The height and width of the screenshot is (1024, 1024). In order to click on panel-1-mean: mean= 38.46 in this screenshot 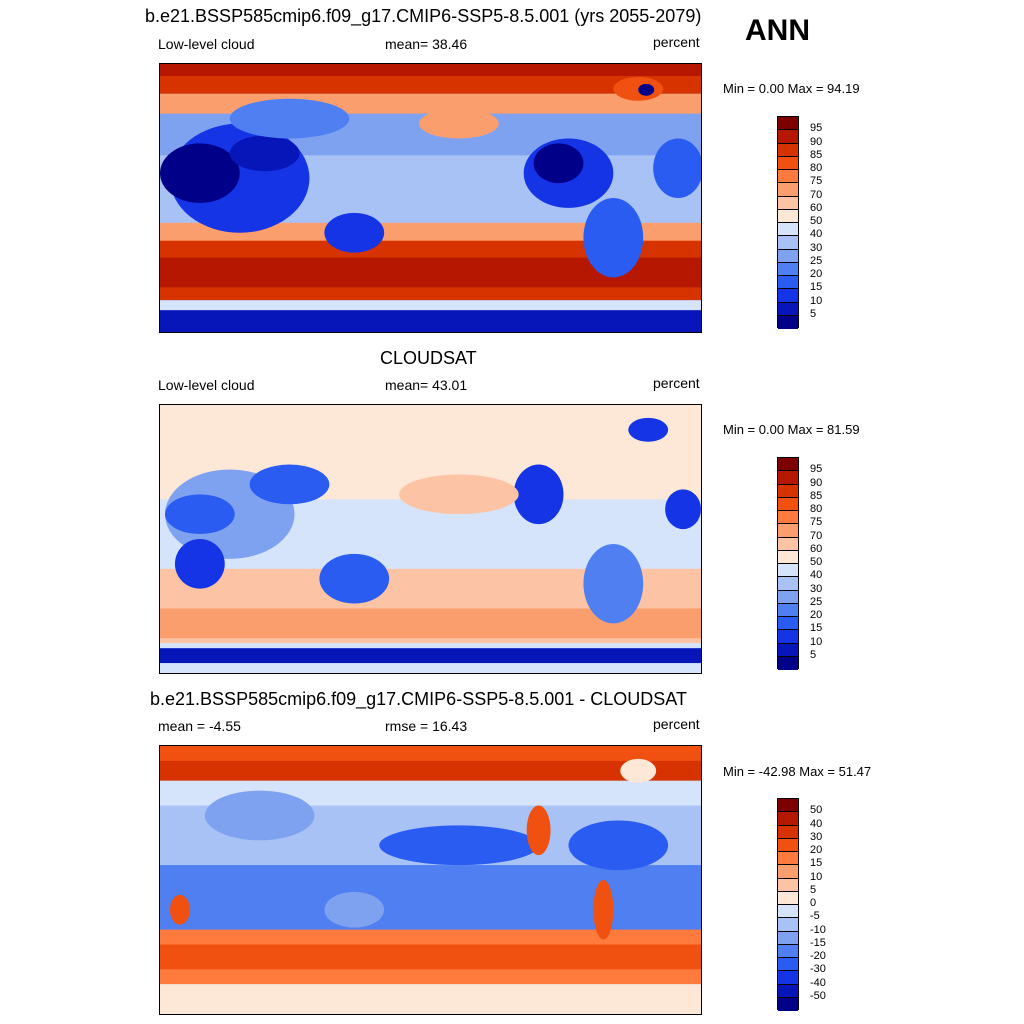, I will do `click(426, 44)`.